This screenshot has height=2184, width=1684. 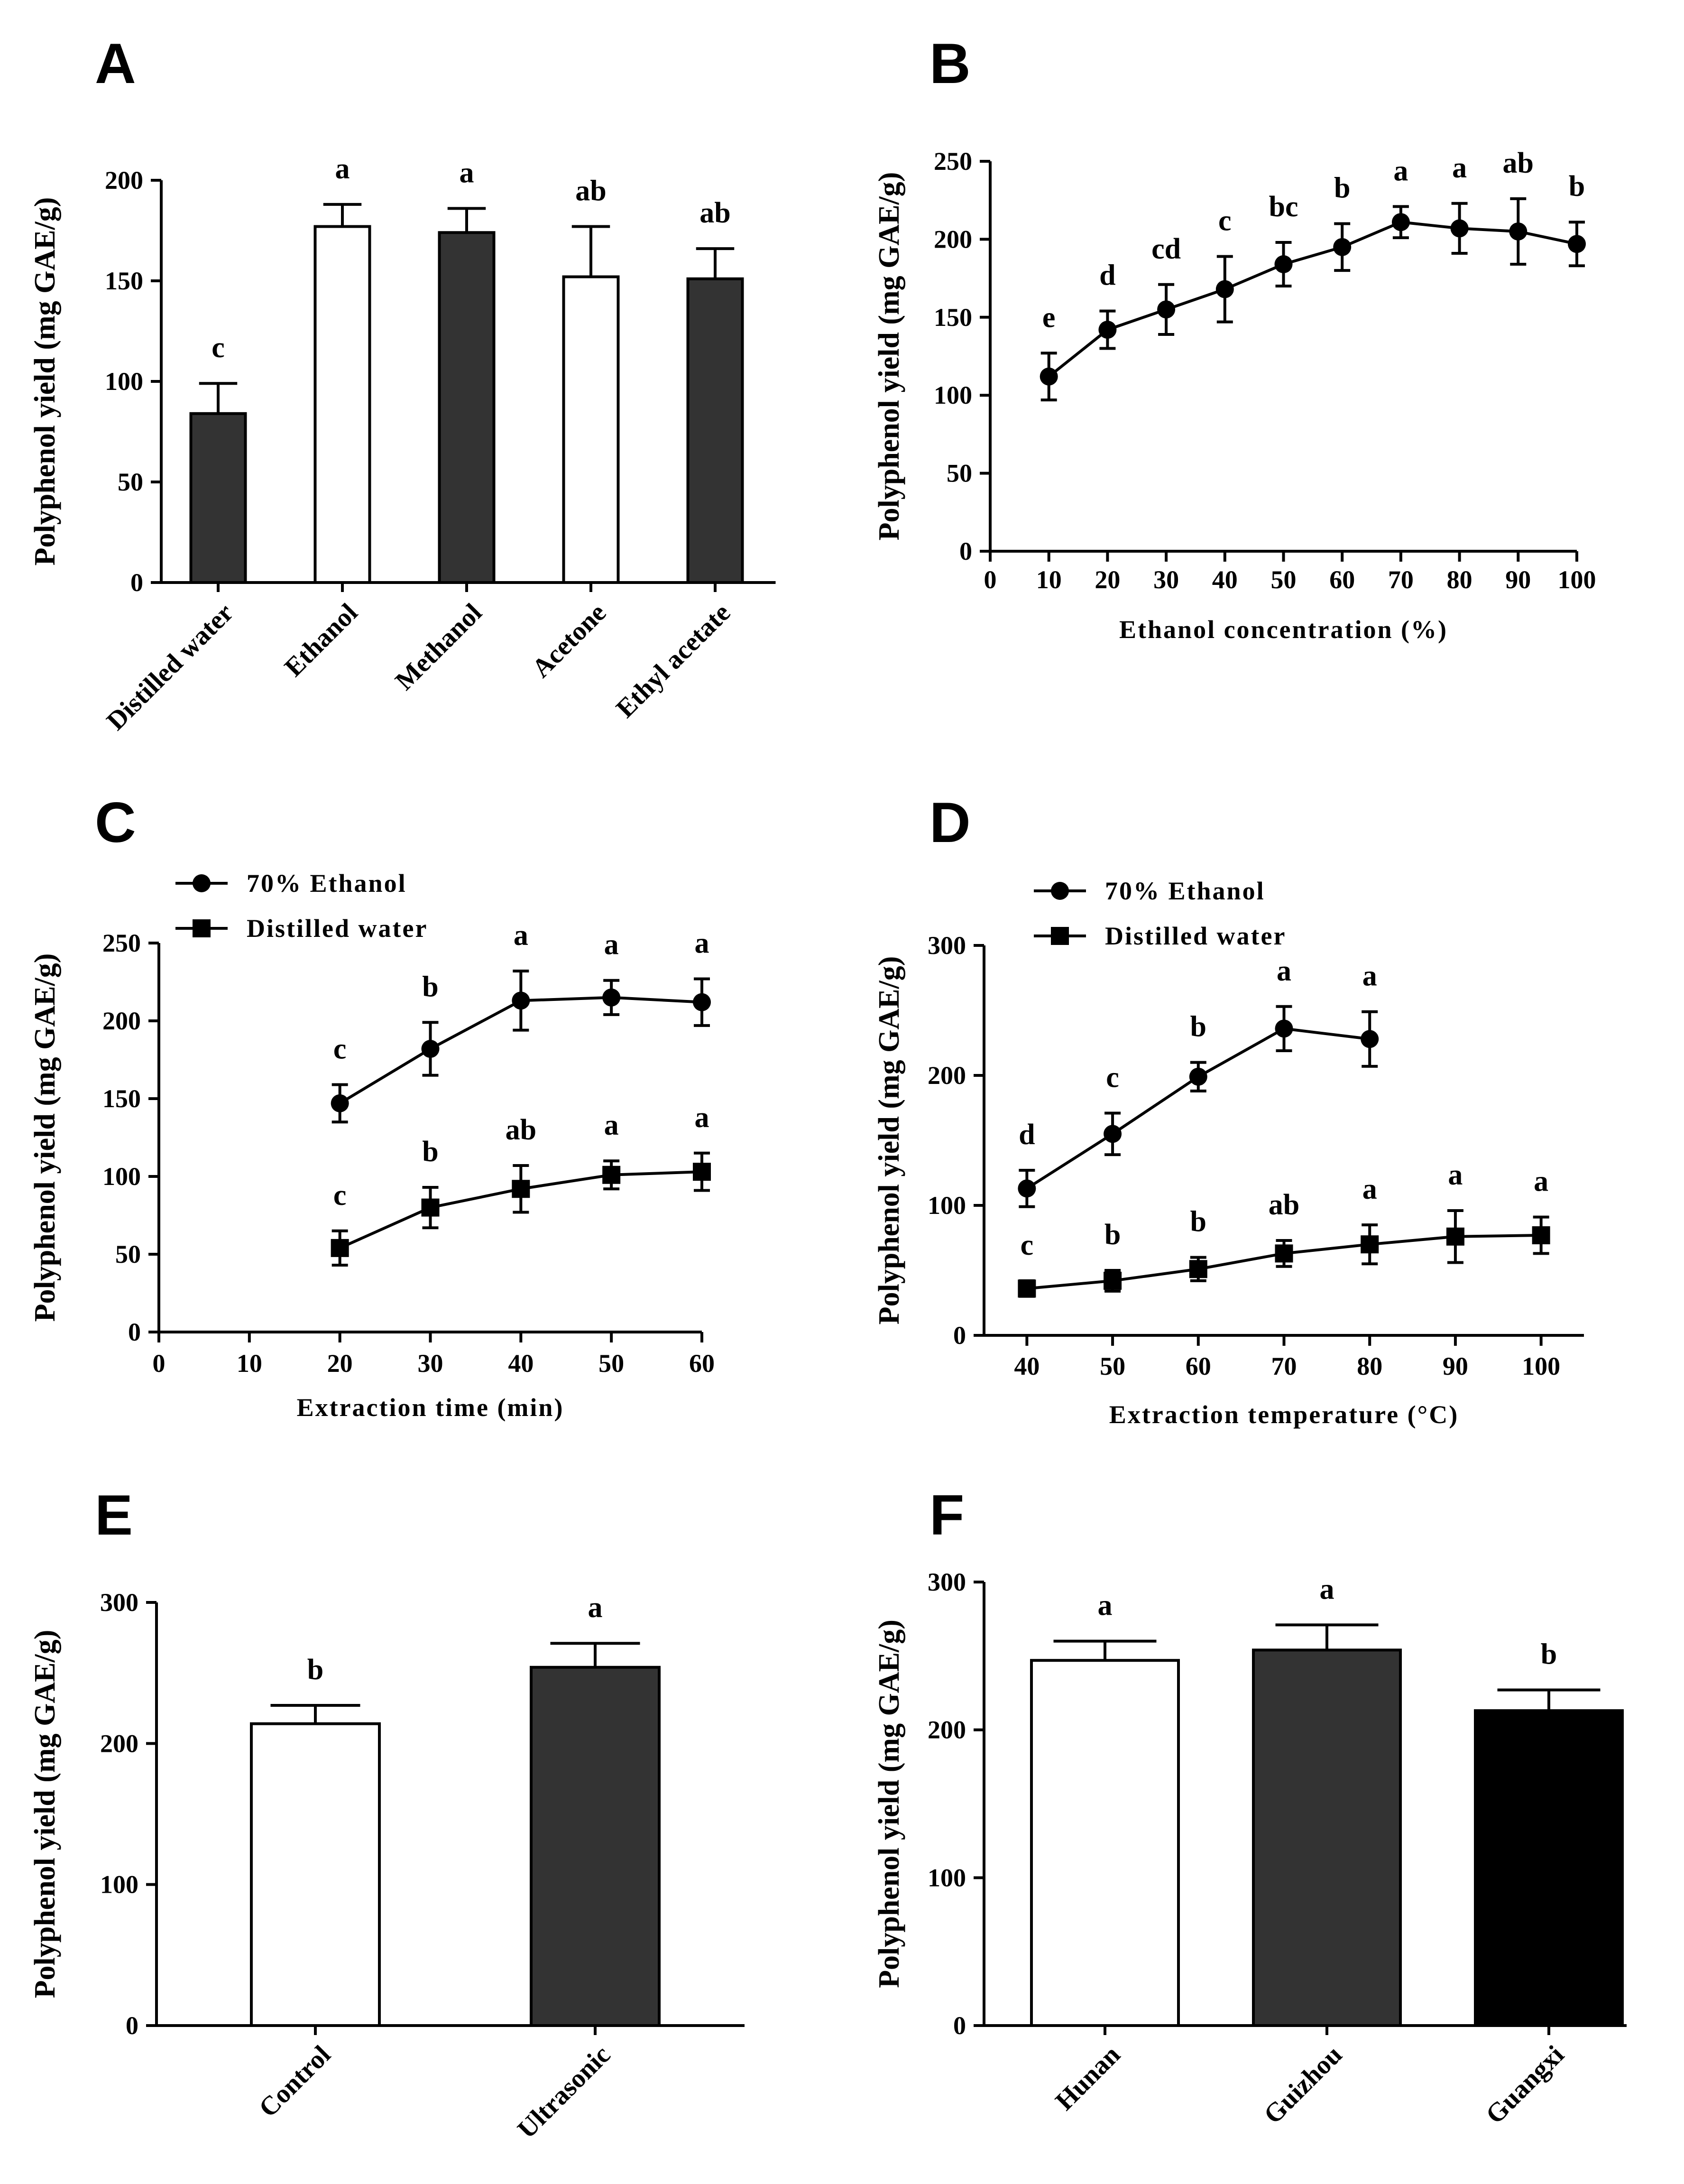 I want to click on category-label: Acetone, so click(x=569, y=640).